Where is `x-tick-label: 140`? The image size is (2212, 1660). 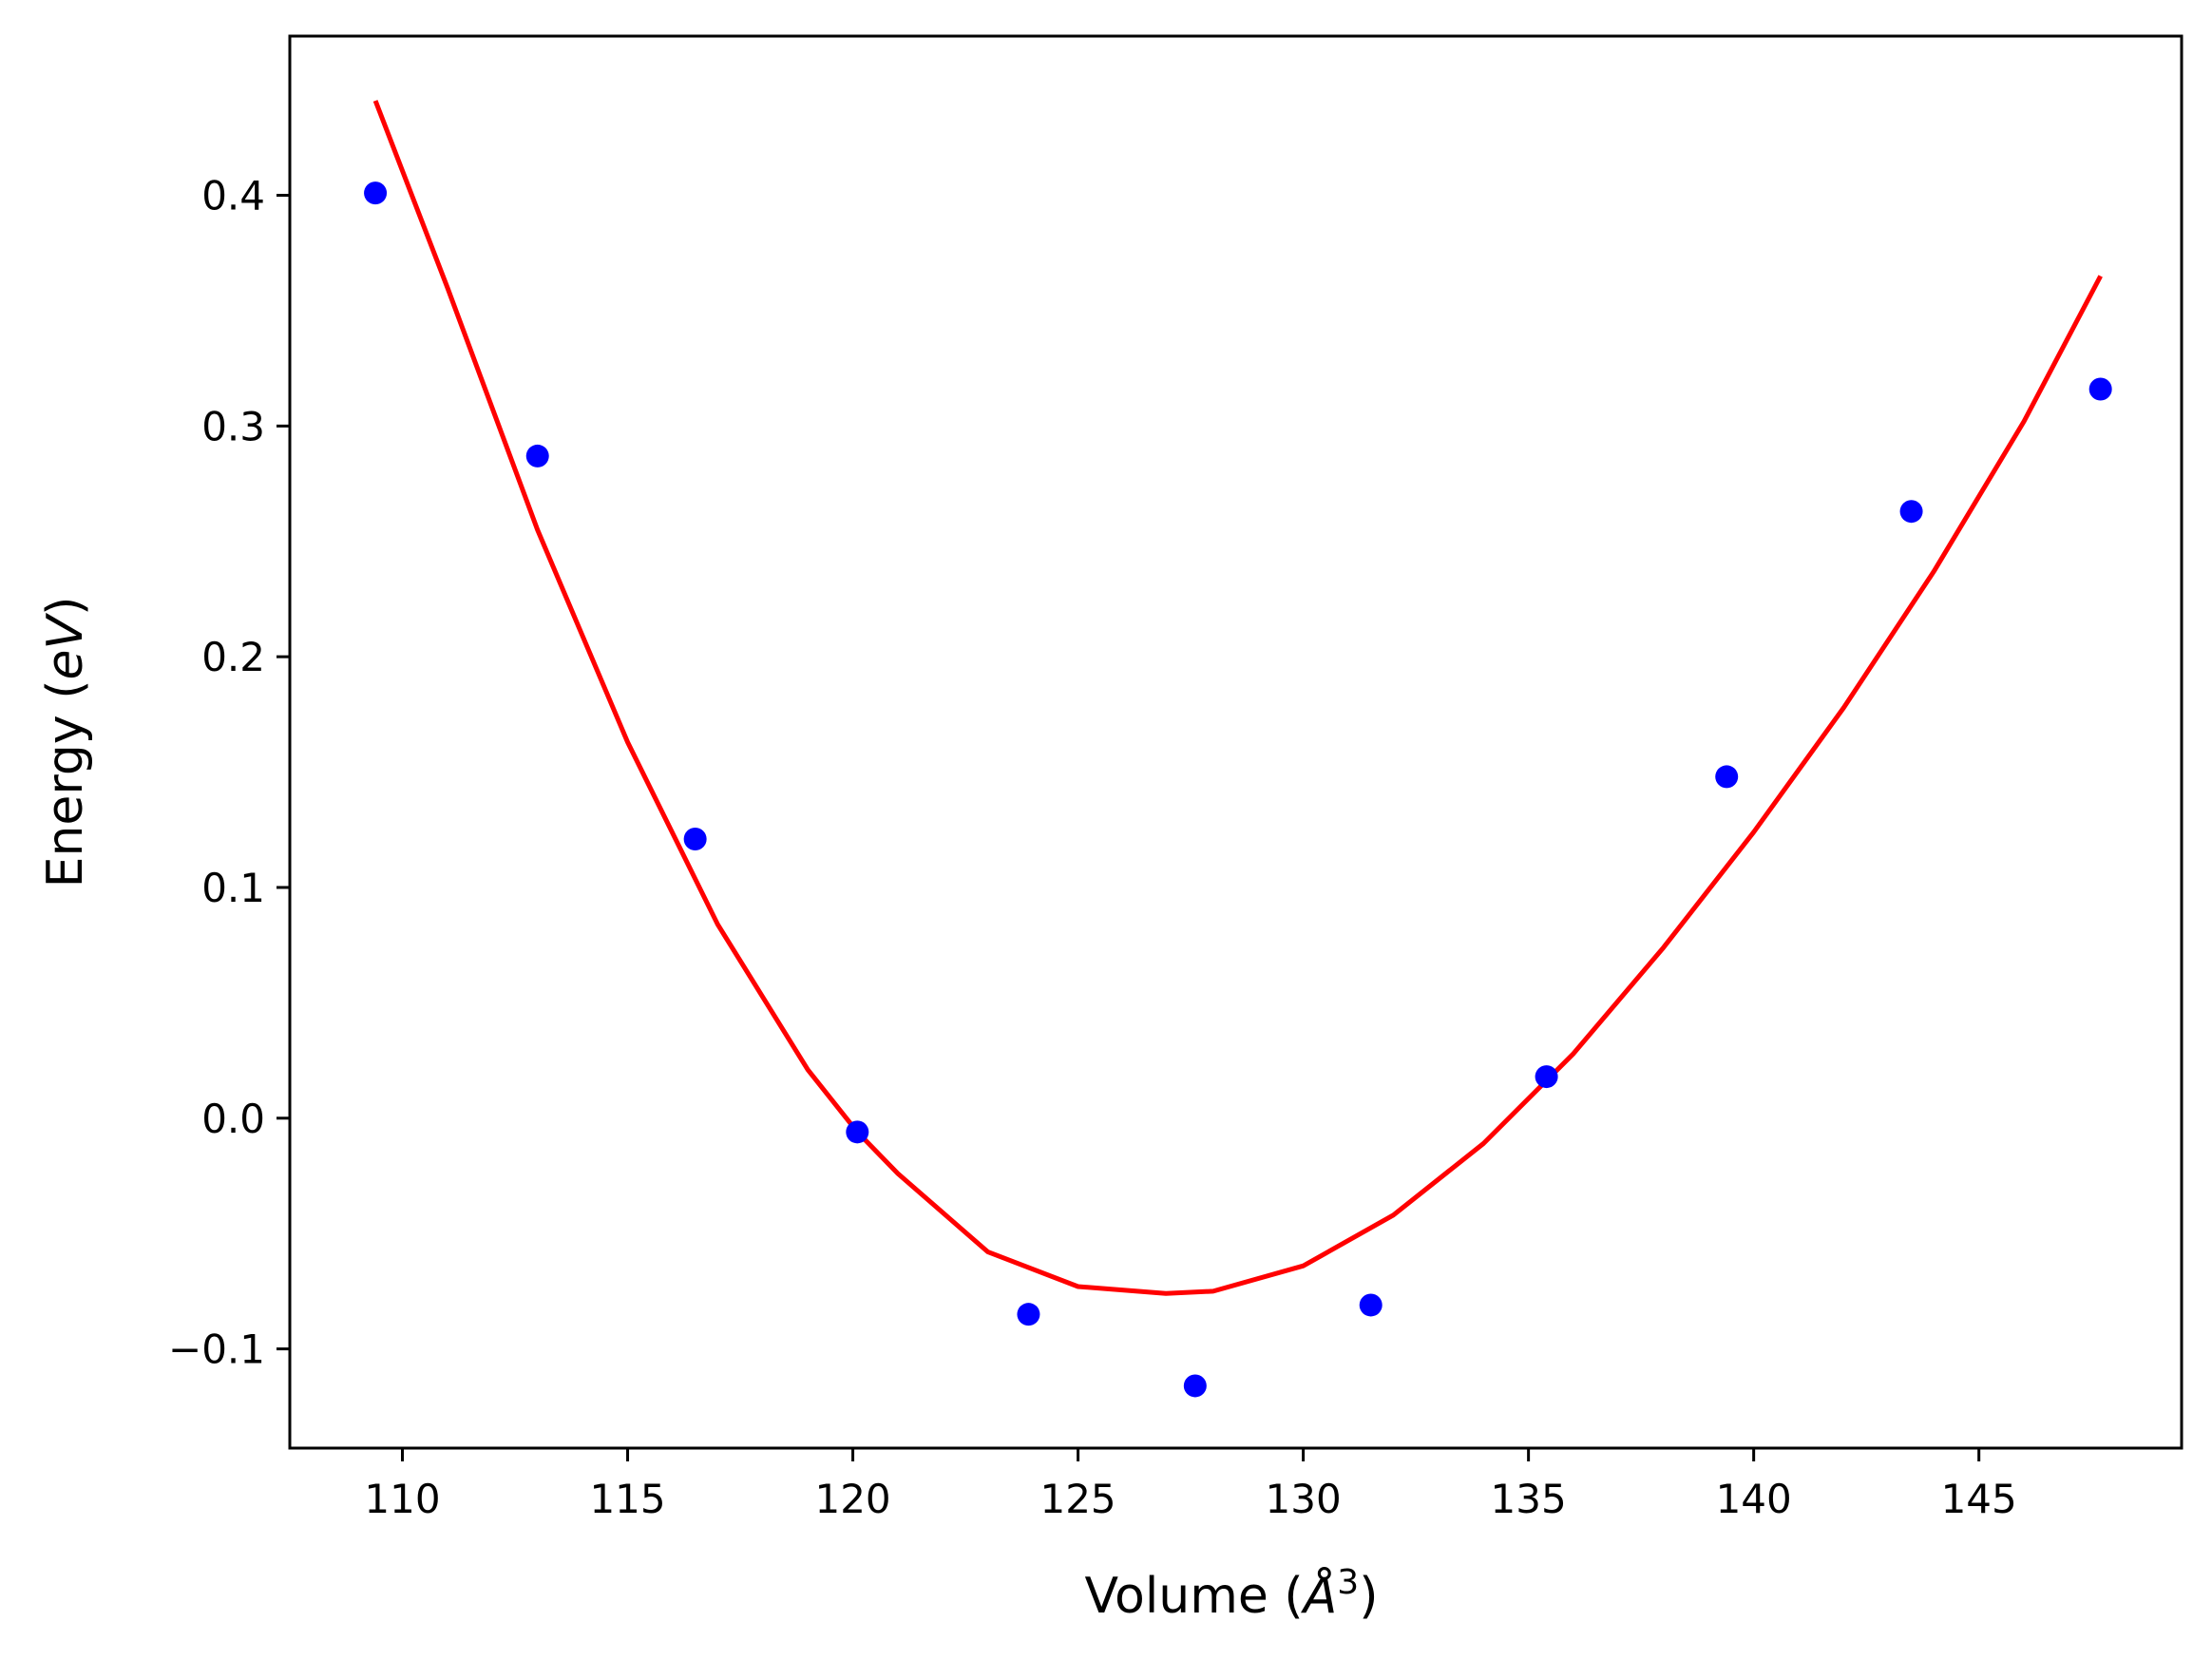 x-tick-label: 140 is located at coordinates (1754, 1499).